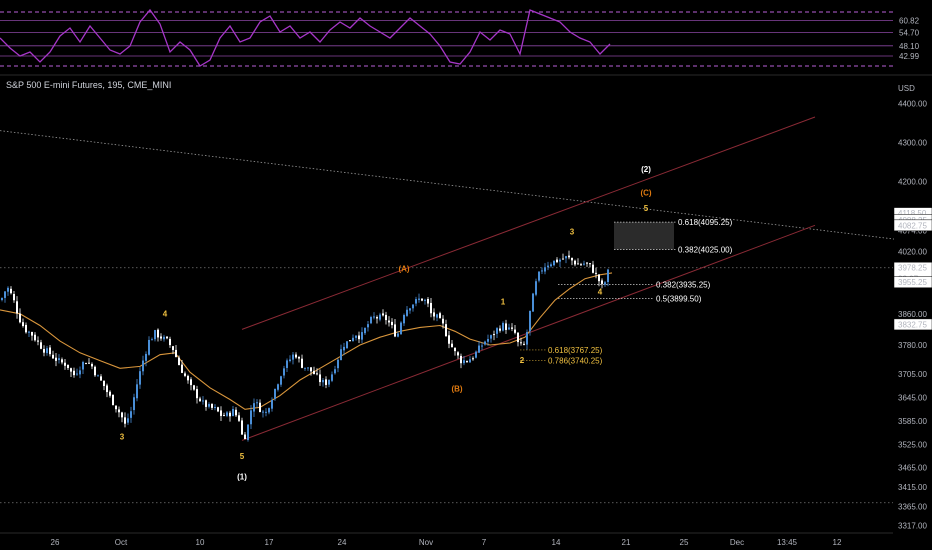  I want to click on wave-label: 2, so click(522, 360).